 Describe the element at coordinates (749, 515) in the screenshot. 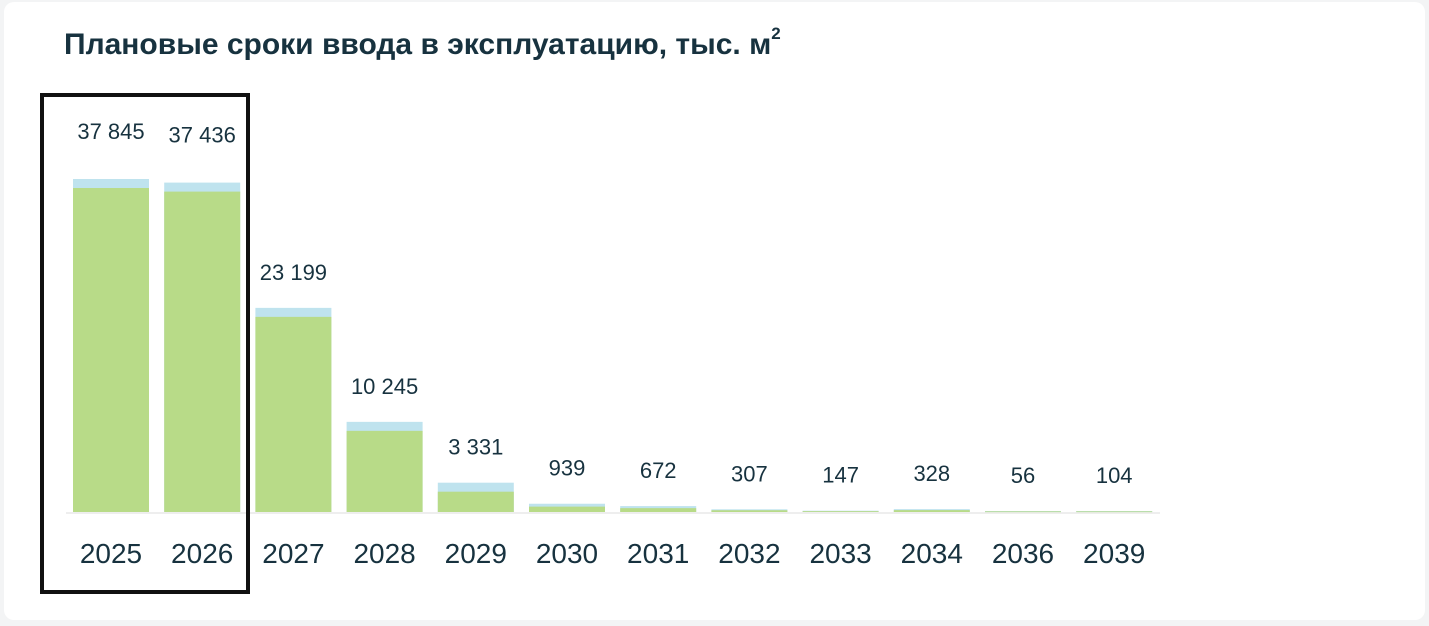

I see `bar-group: 307 2032` at that location.